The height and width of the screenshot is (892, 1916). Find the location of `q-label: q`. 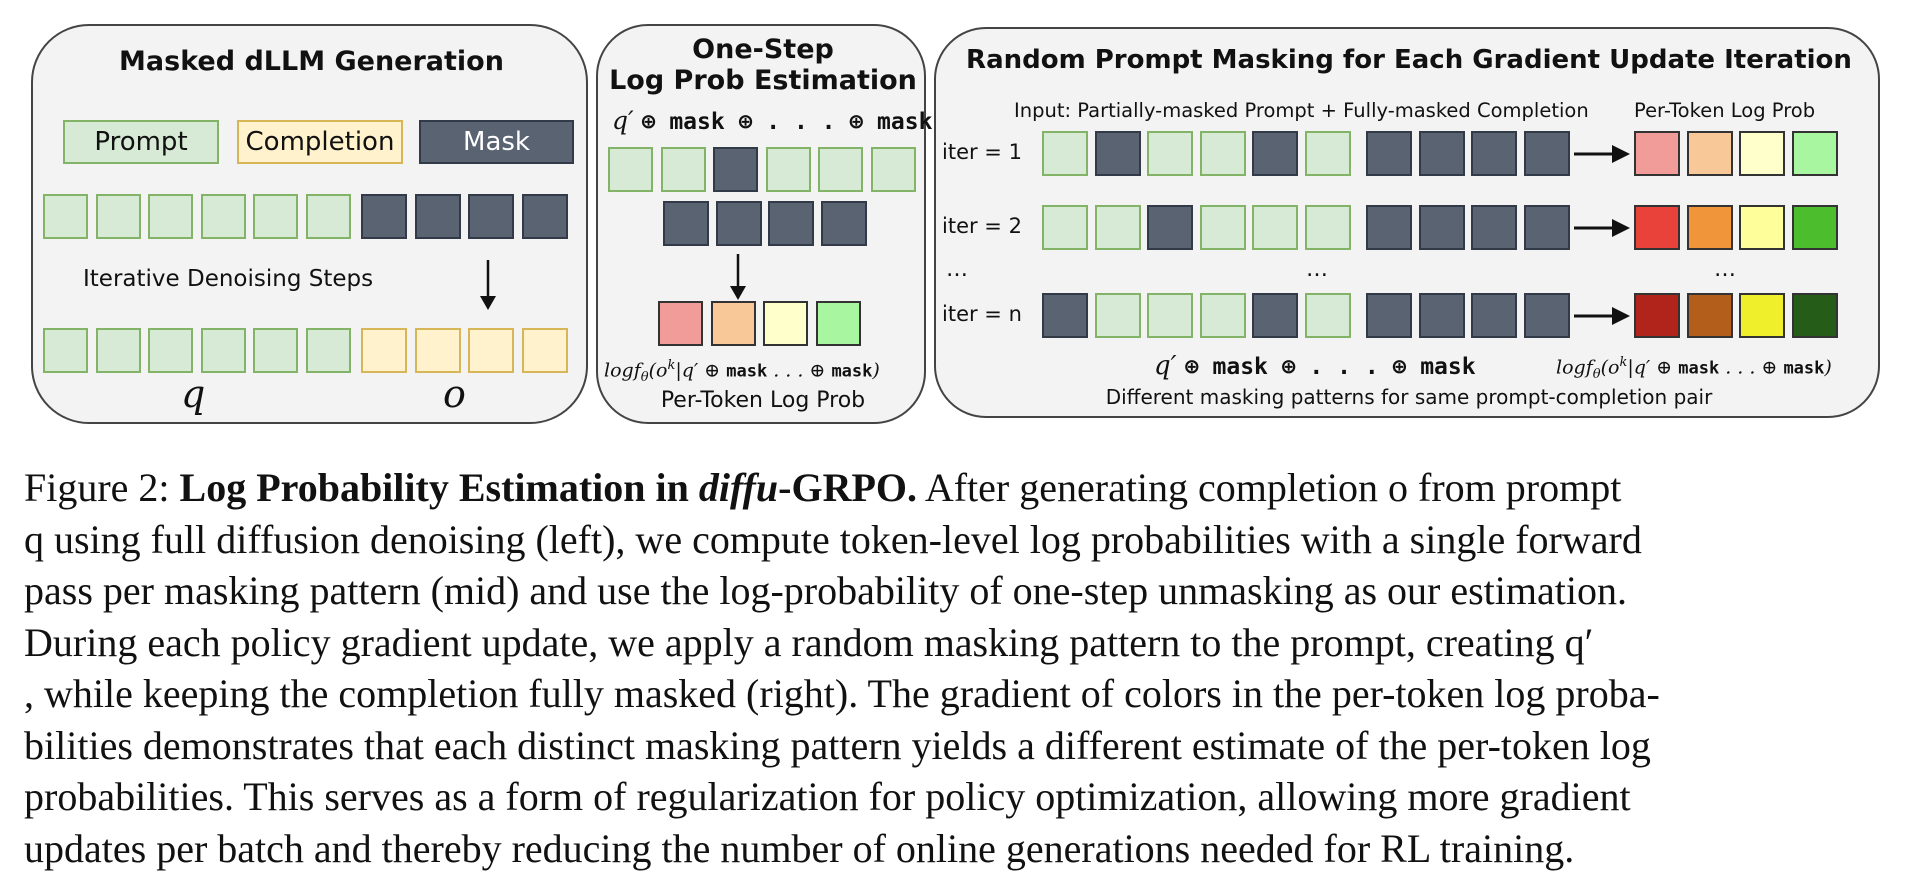

q-label: q is located at coordinates (193, 394).